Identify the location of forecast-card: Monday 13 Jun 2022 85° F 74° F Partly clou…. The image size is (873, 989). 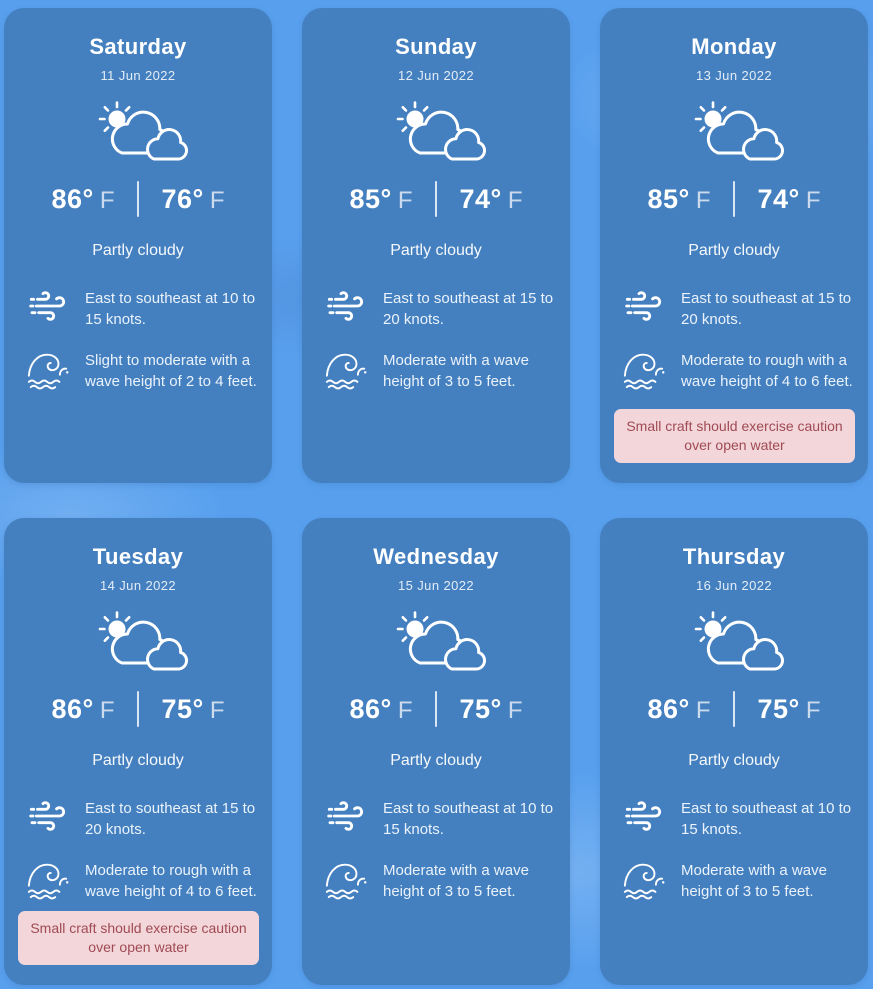
(734, 245).